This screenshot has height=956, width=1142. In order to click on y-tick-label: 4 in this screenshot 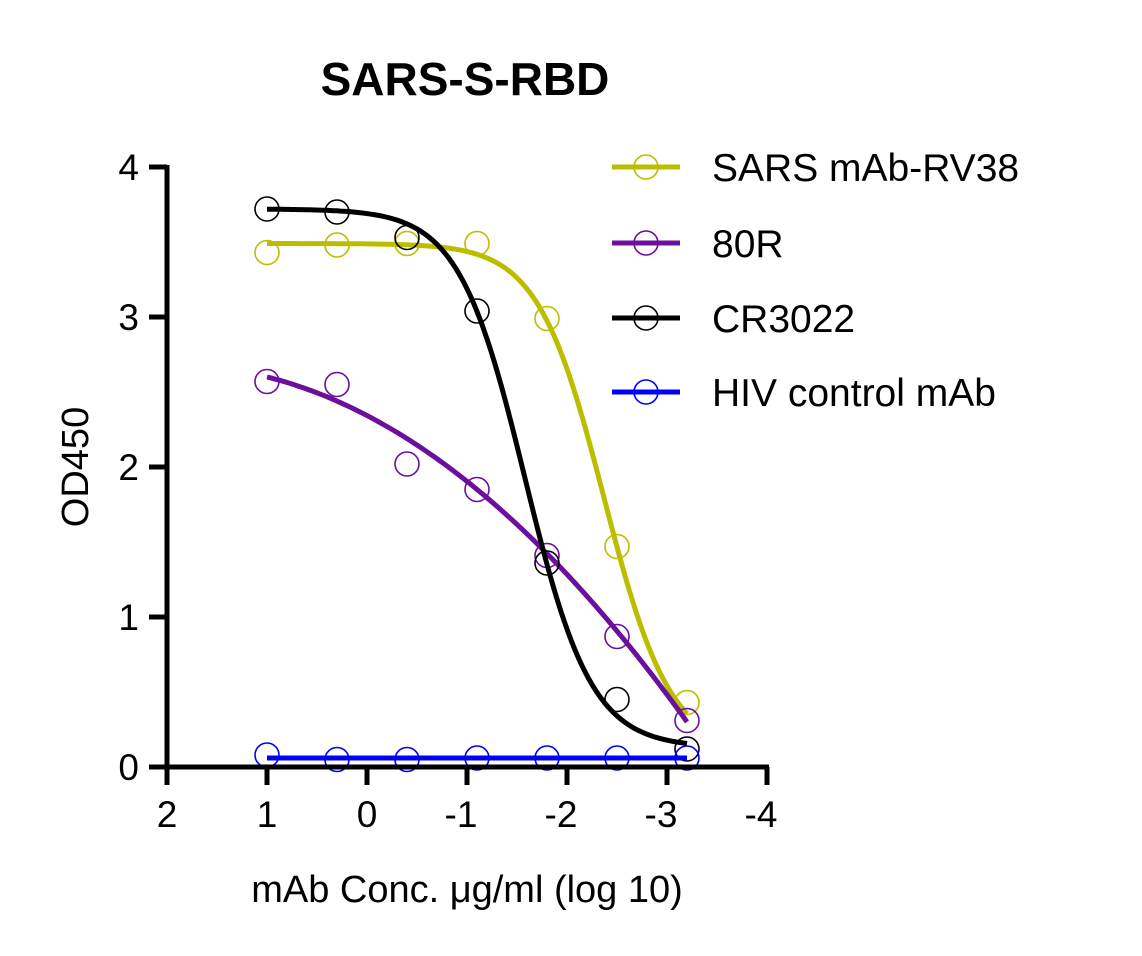, I will do `click(128, 167)`.